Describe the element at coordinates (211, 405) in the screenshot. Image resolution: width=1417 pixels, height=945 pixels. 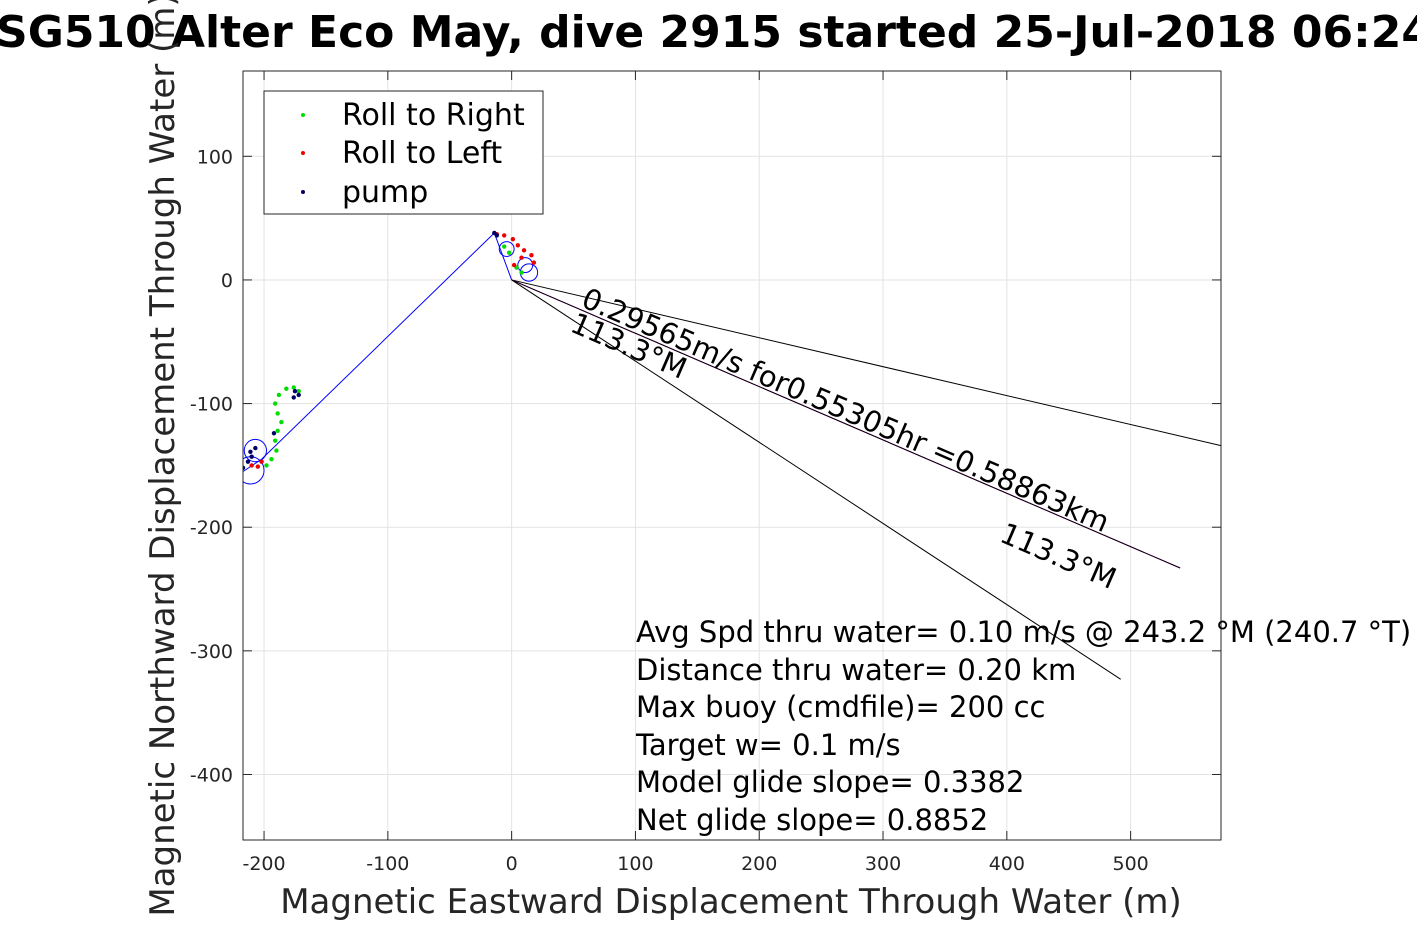
I see `y-tick-label: -100` at that location.